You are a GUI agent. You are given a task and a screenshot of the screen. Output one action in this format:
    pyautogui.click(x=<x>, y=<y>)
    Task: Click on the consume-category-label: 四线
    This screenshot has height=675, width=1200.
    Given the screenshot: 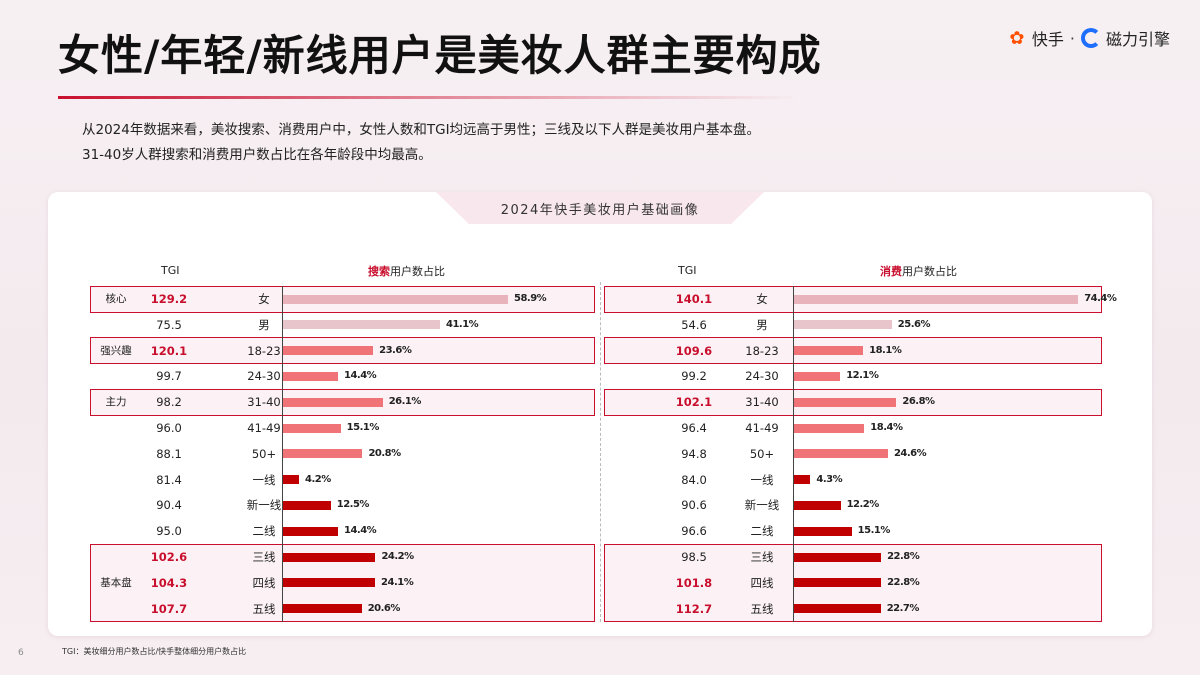 What is the action you would take?
    pyautogui.click(x=762, y=582)
    